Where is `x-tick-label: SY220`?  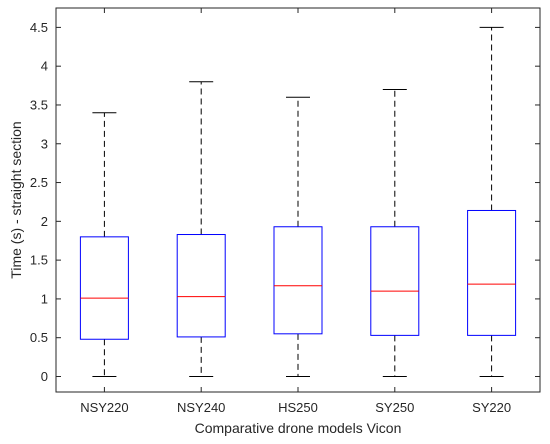 x-tick-label: SY220 is located at coordinates (491, 407).